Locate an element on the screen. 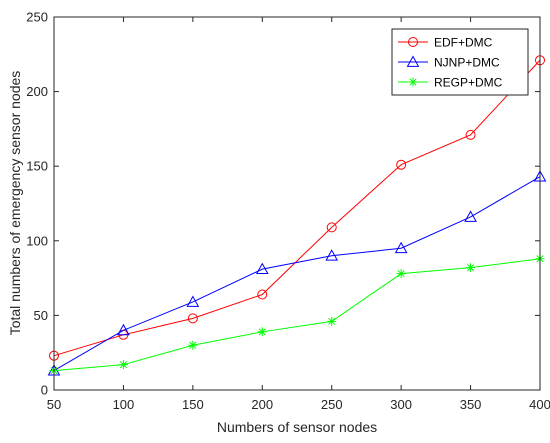  y-tick-label: 200 is located at coordinates (37, 91).